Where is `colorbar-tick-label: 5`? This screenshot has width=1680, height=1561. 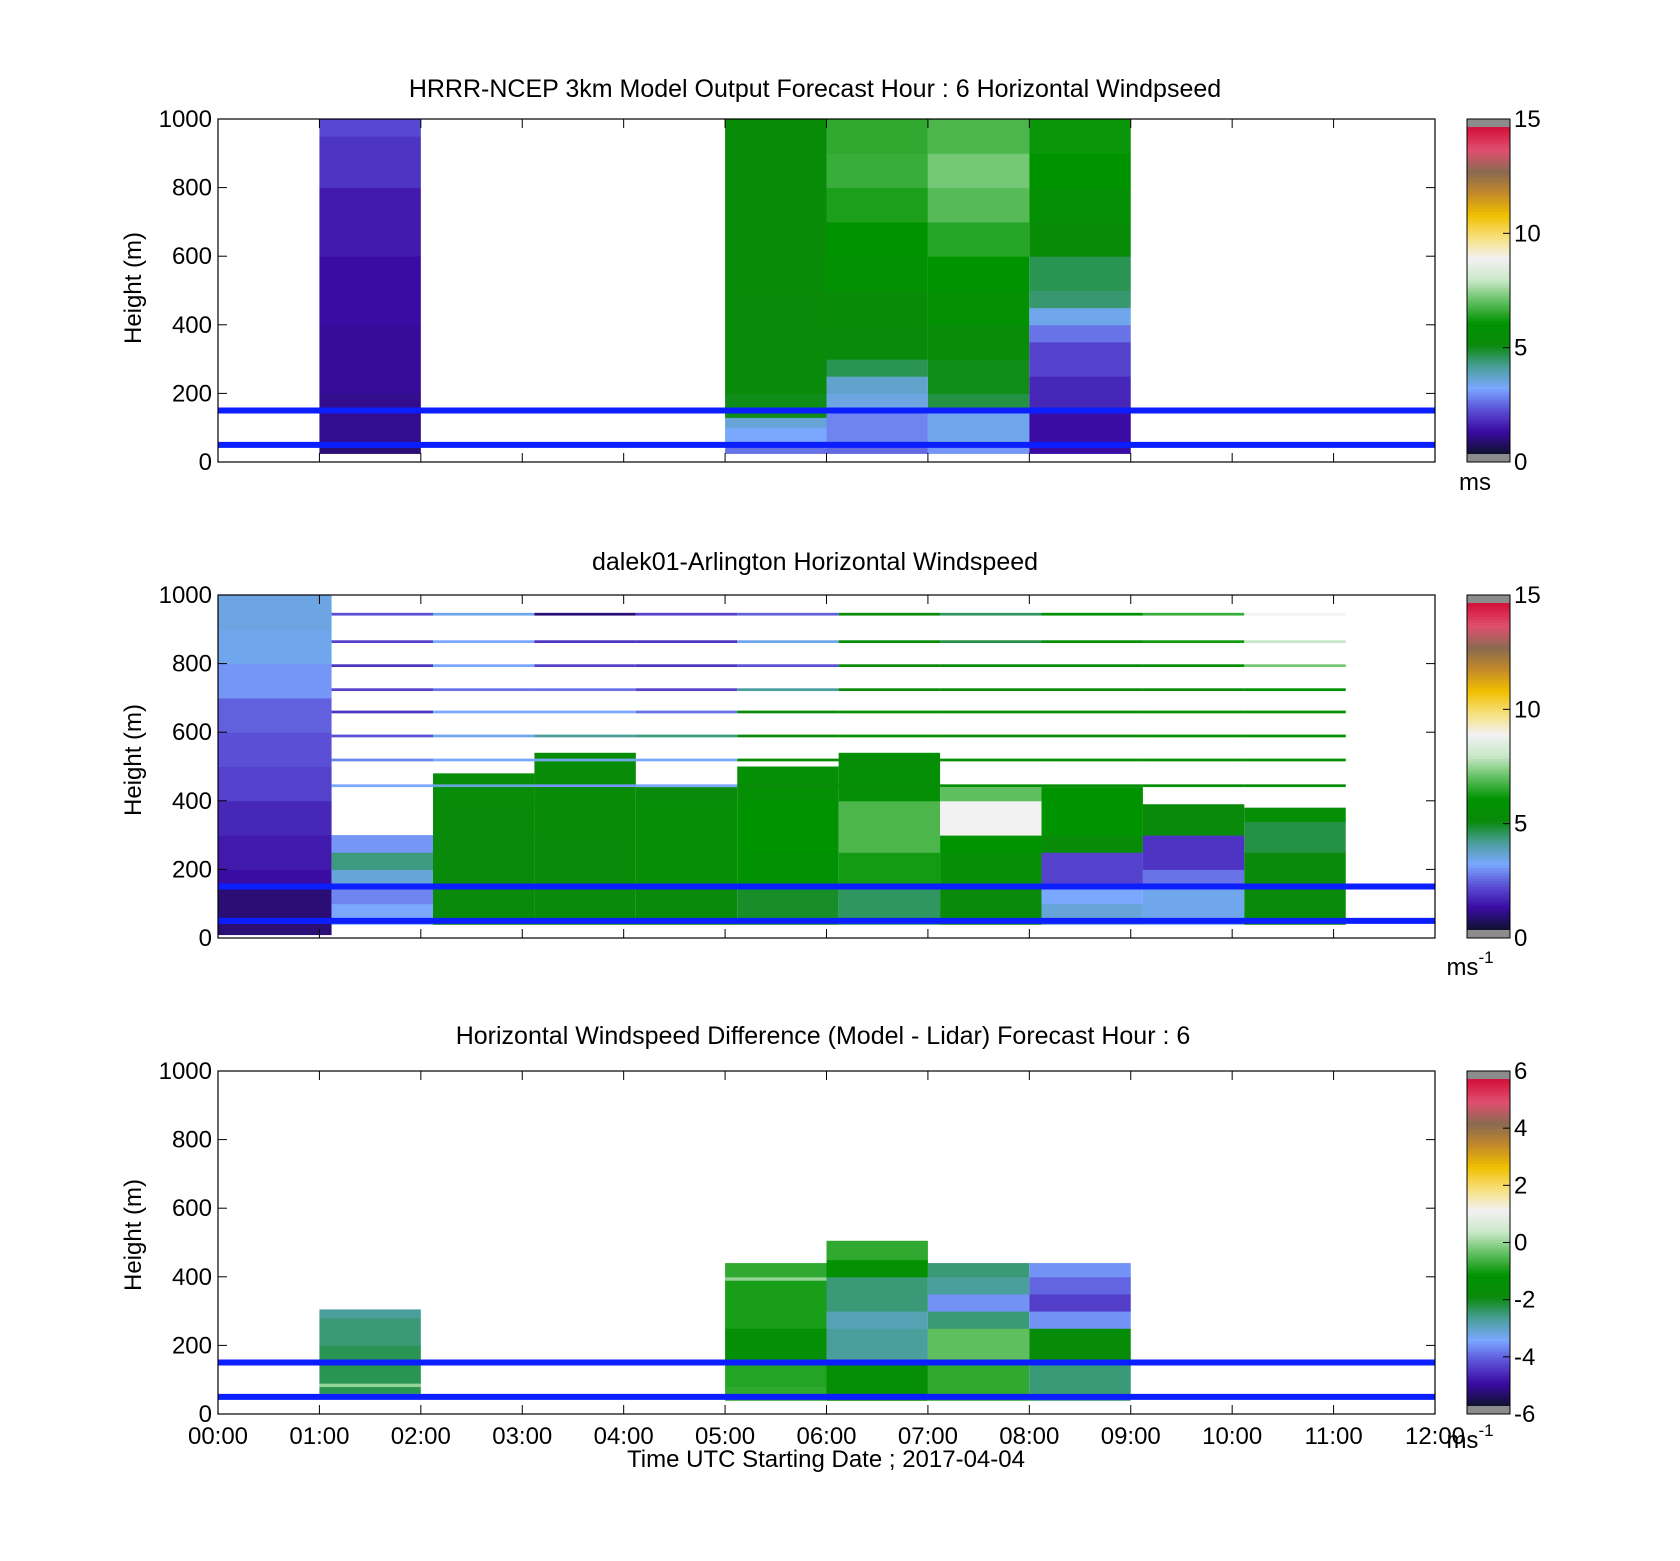
colorbar-tick-label: 5 is located at coordinates (1520, 824).